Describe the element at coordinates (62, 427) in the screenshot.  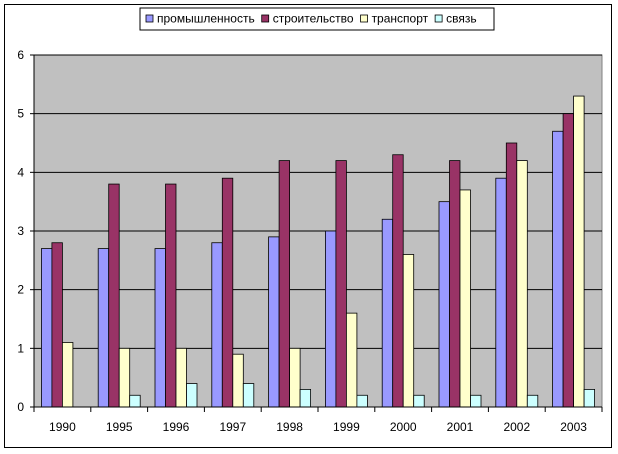
I see `x-tick-label: 1990` at that location.